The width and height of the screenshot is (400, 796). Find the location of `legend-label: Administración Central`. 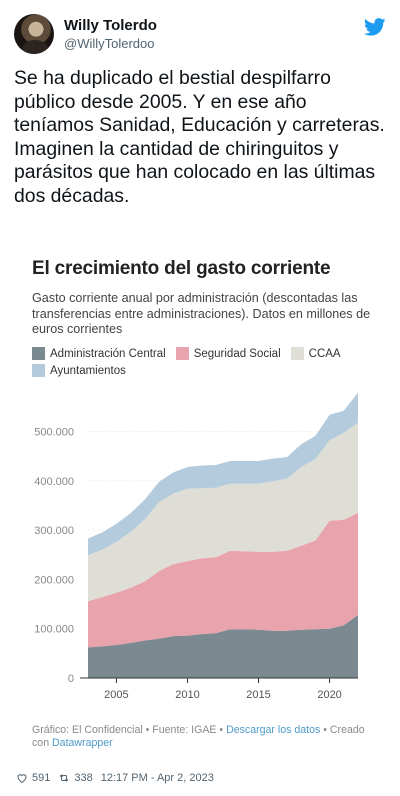

legend-label: Administración Central is located at coordinates (108, 353).